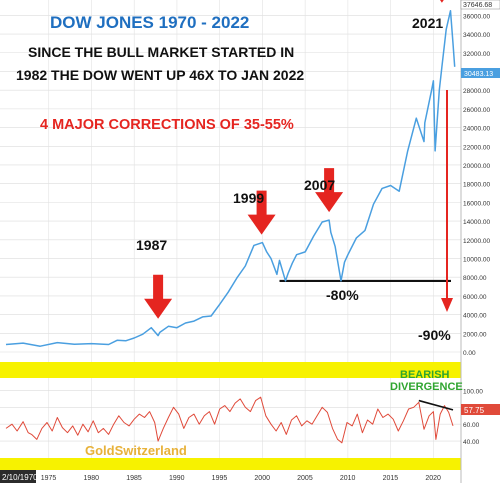 The height and width of the screenshot is (483, 500). Describe the element at coordinates (476, 35) in the screenshot. I see `y-tick-label: 34000.00` at that location.